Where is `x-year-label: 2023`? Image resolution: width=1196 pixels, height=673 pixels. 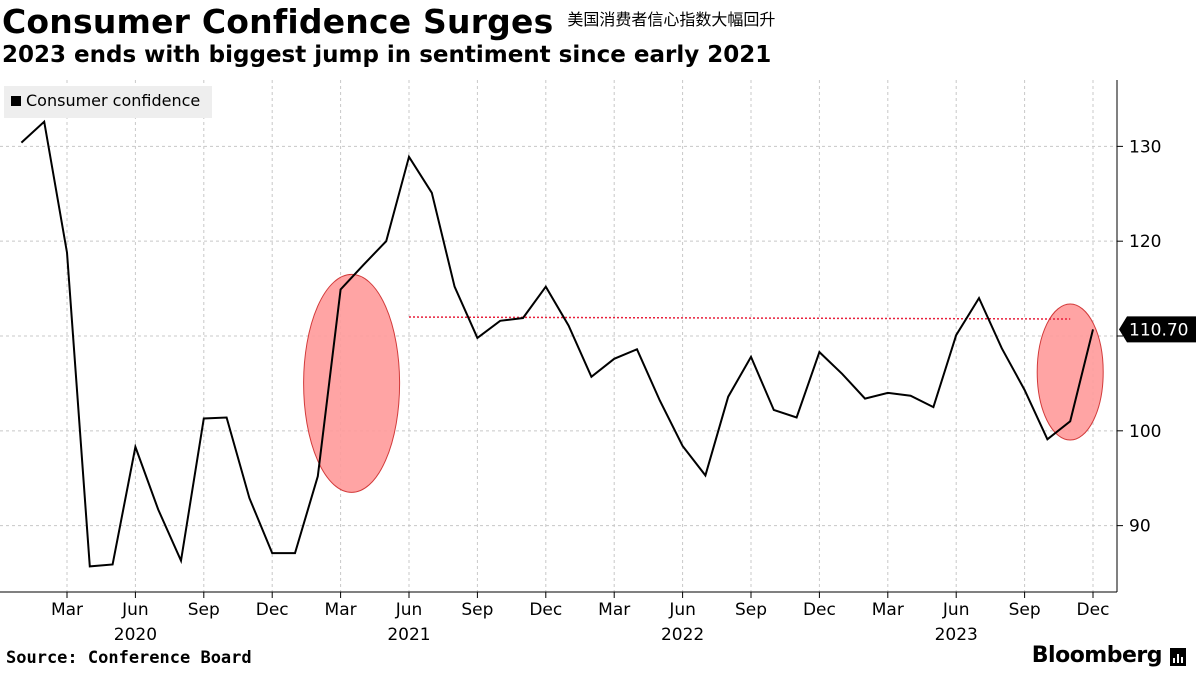 x-year-label: 2023 is located at coordinates (956, 635).